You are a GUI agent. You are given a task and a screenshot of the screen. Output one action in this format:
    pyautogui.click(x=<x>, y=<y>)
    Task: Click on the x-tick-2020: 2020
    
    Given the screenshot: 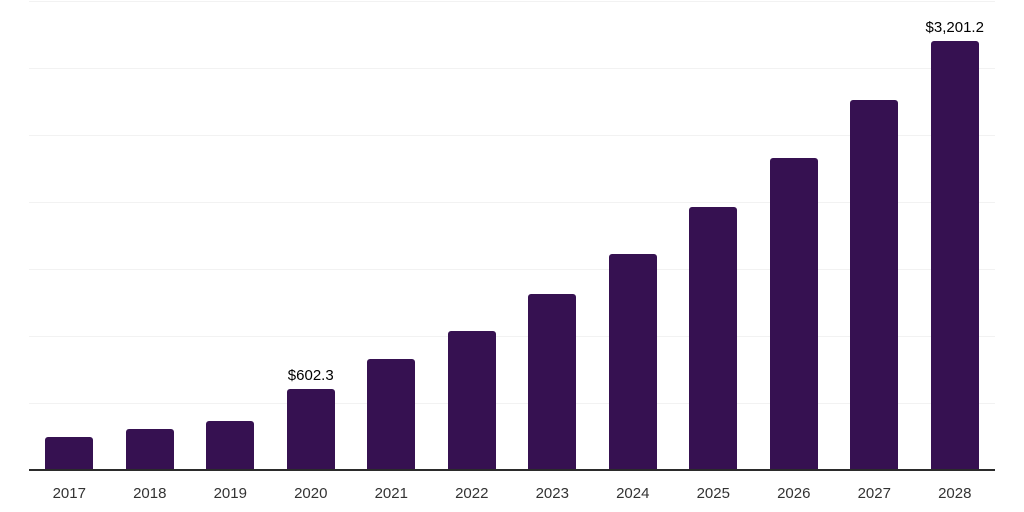 What is the action you would take?
    pyautogui.click(x=311, y=493)
    